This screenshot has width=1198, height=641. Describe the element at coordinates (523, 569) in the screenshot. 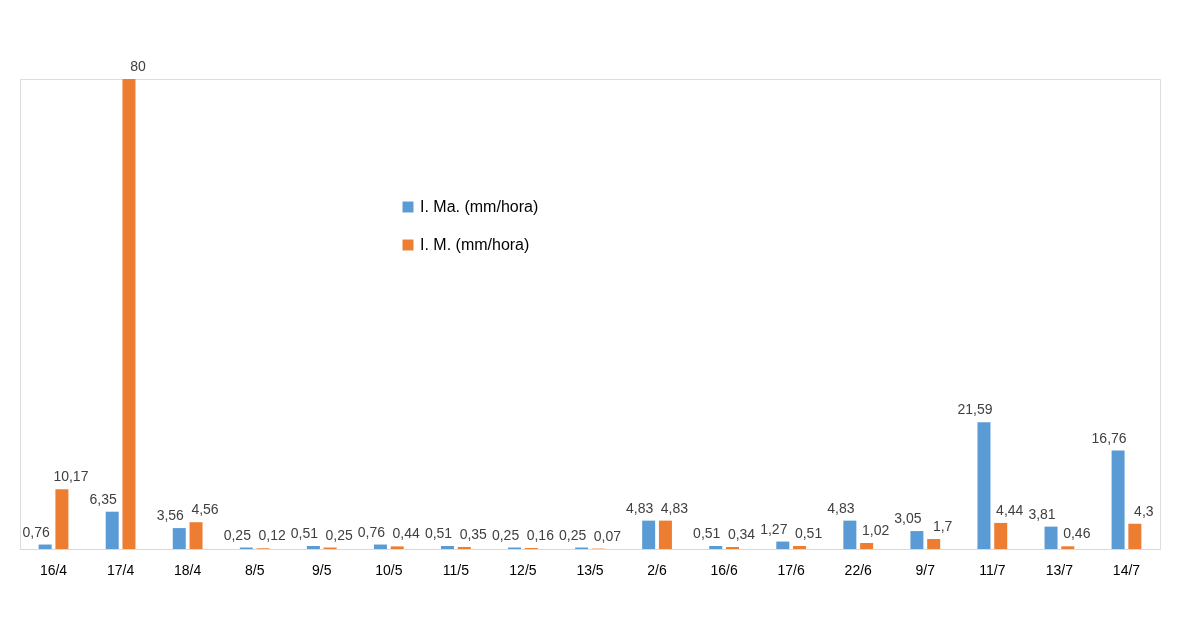

I see `x-tick-label: 12/5` at that location.